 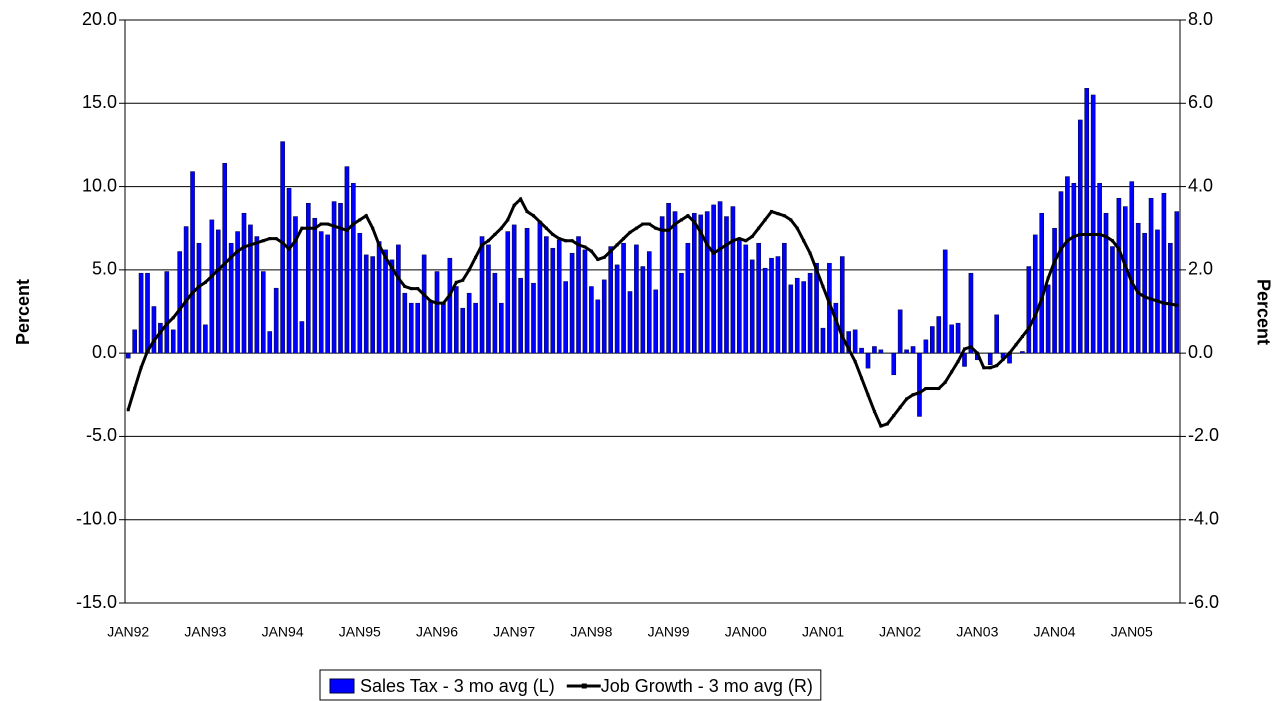 I want to click on y2-tick-label: 6.0, so click(x=1200, y=102).